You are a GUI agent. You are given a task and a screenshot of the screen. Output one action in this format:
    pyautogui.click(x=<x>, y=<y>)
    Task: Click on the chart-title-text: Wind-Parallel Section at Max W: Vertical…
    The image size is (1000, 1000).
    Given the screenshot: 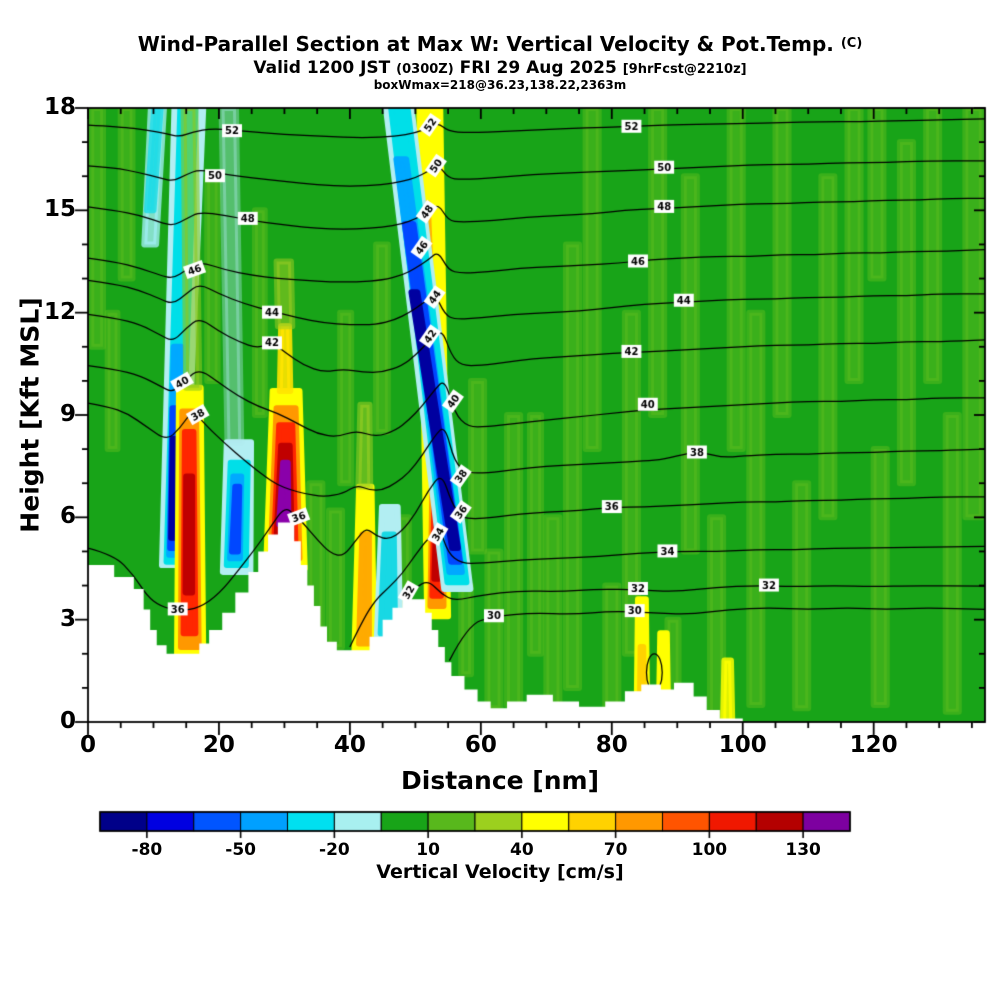 What is the action you would take?
    pyautogui.click(x=485, y=44)
    